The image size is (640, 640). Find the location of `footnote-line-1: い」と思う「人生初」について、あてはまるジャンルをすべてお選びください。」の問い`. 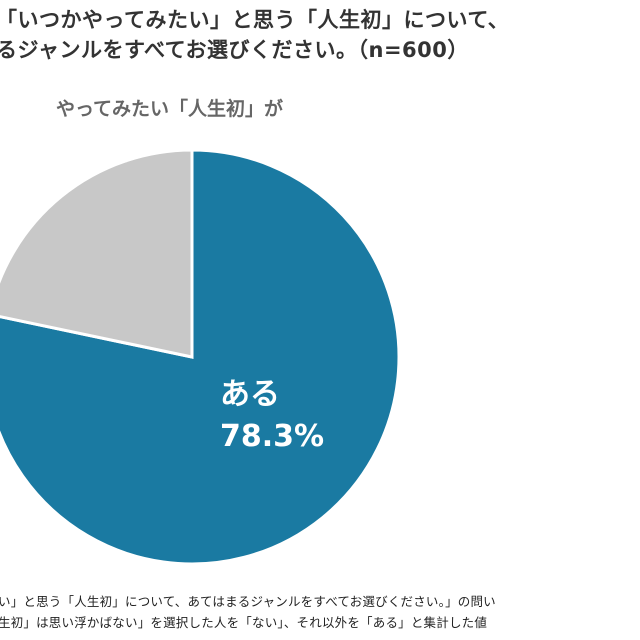

footnote-line-1: い」と思う「人生初」について、あてはまるジャンルをすべてお選びください。」の問い is located at coordinates (248, 601).